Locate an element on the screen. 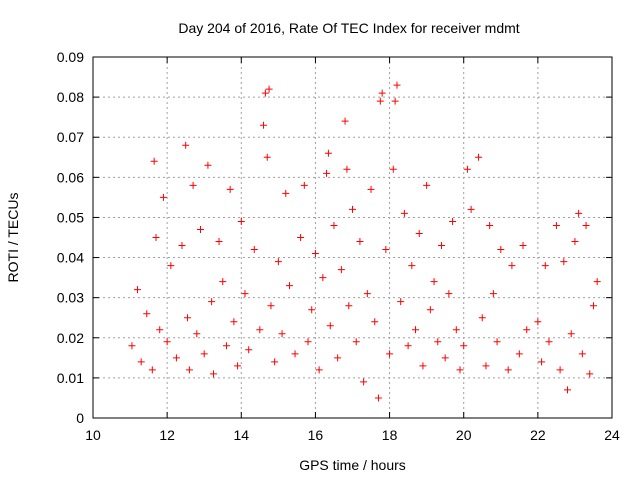 Image resolution: width=640 pixels, height=480 pixels. y-axis-label: ROTI / TECUs is located at coordinates (13, 238).